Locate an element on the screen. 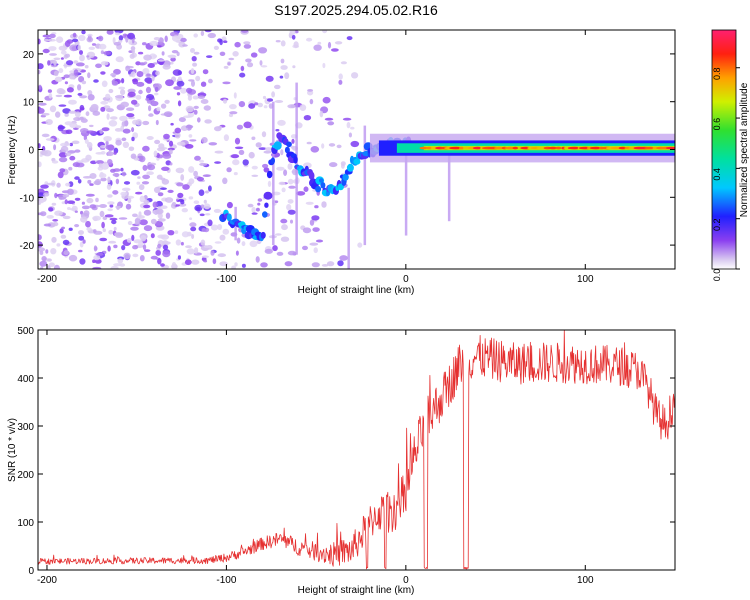  x-tick-label: 0 is located at coordinates (406, 279).